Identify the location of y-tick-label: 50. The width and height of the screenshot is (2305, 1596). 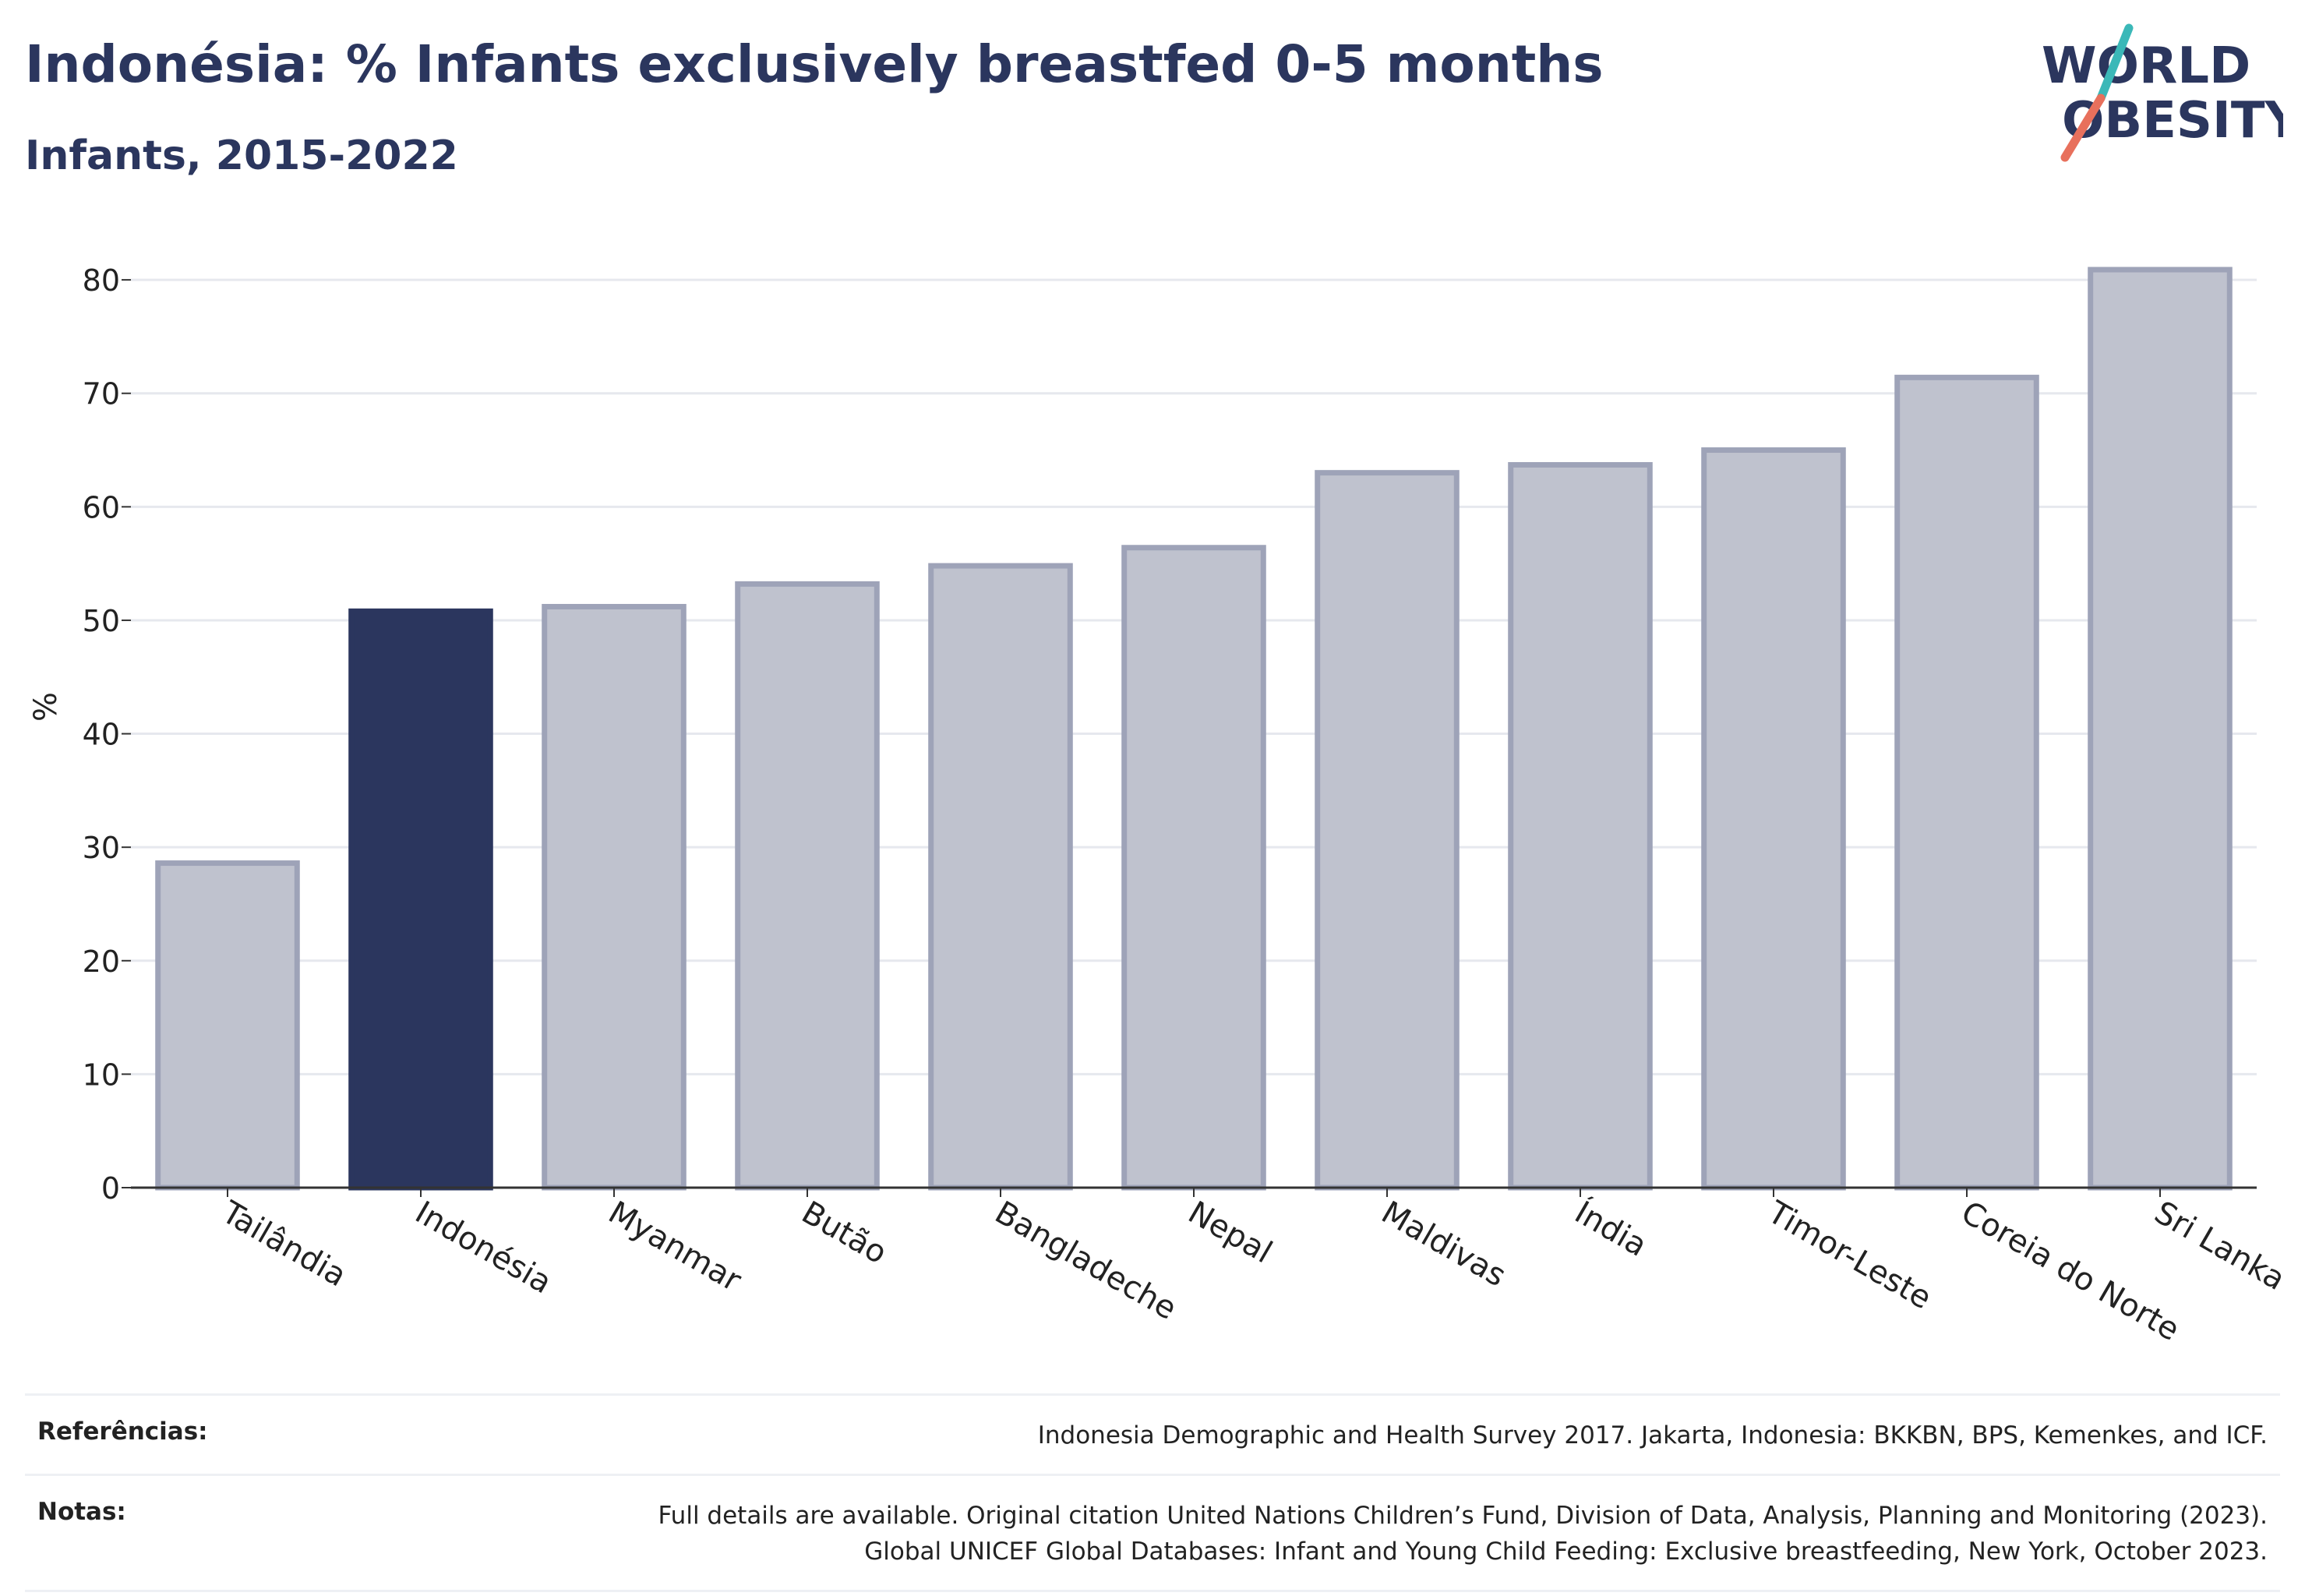
(101, 621).